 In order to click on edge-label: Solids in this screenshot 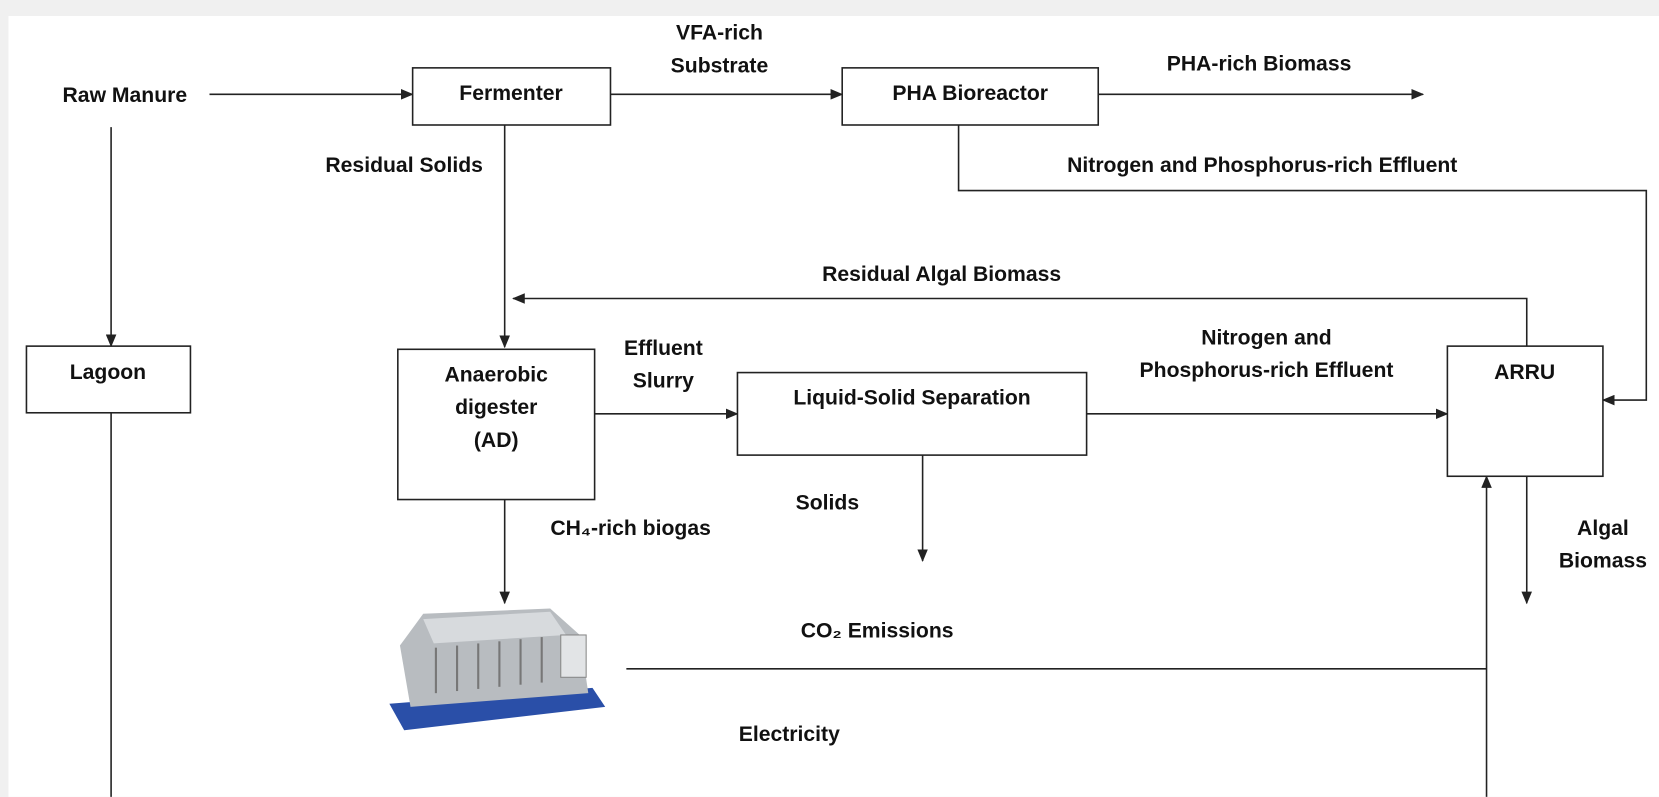, I will do `click(827, 502)`.